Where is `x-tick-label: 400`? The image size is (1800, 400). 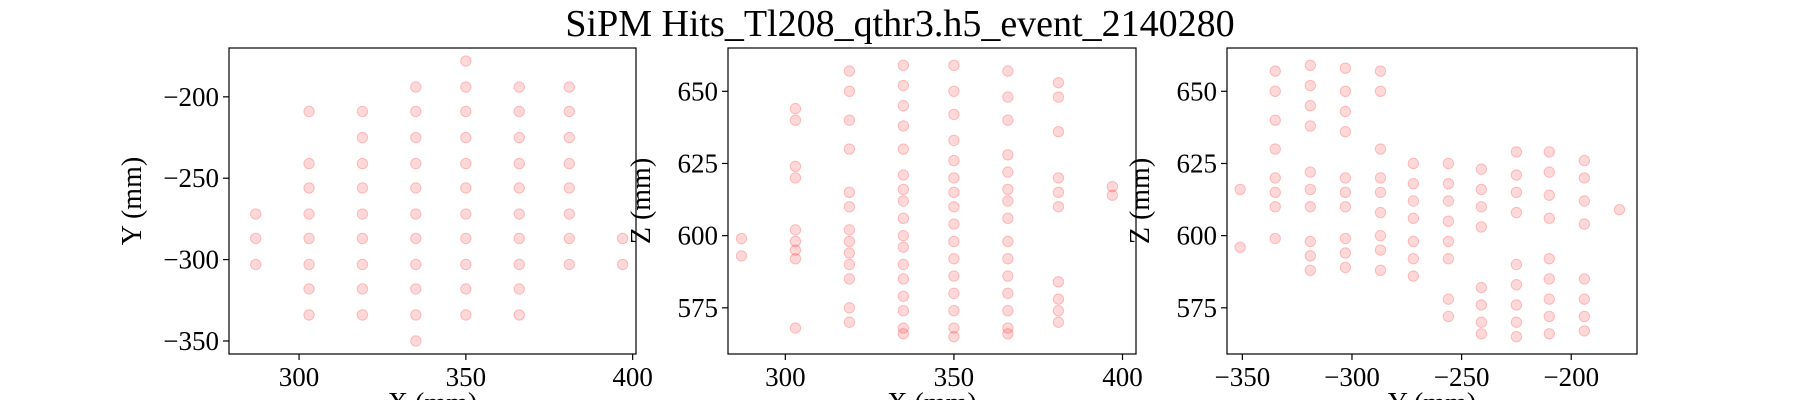
x-tick-label: 400 is located at coordinates (632, 377).